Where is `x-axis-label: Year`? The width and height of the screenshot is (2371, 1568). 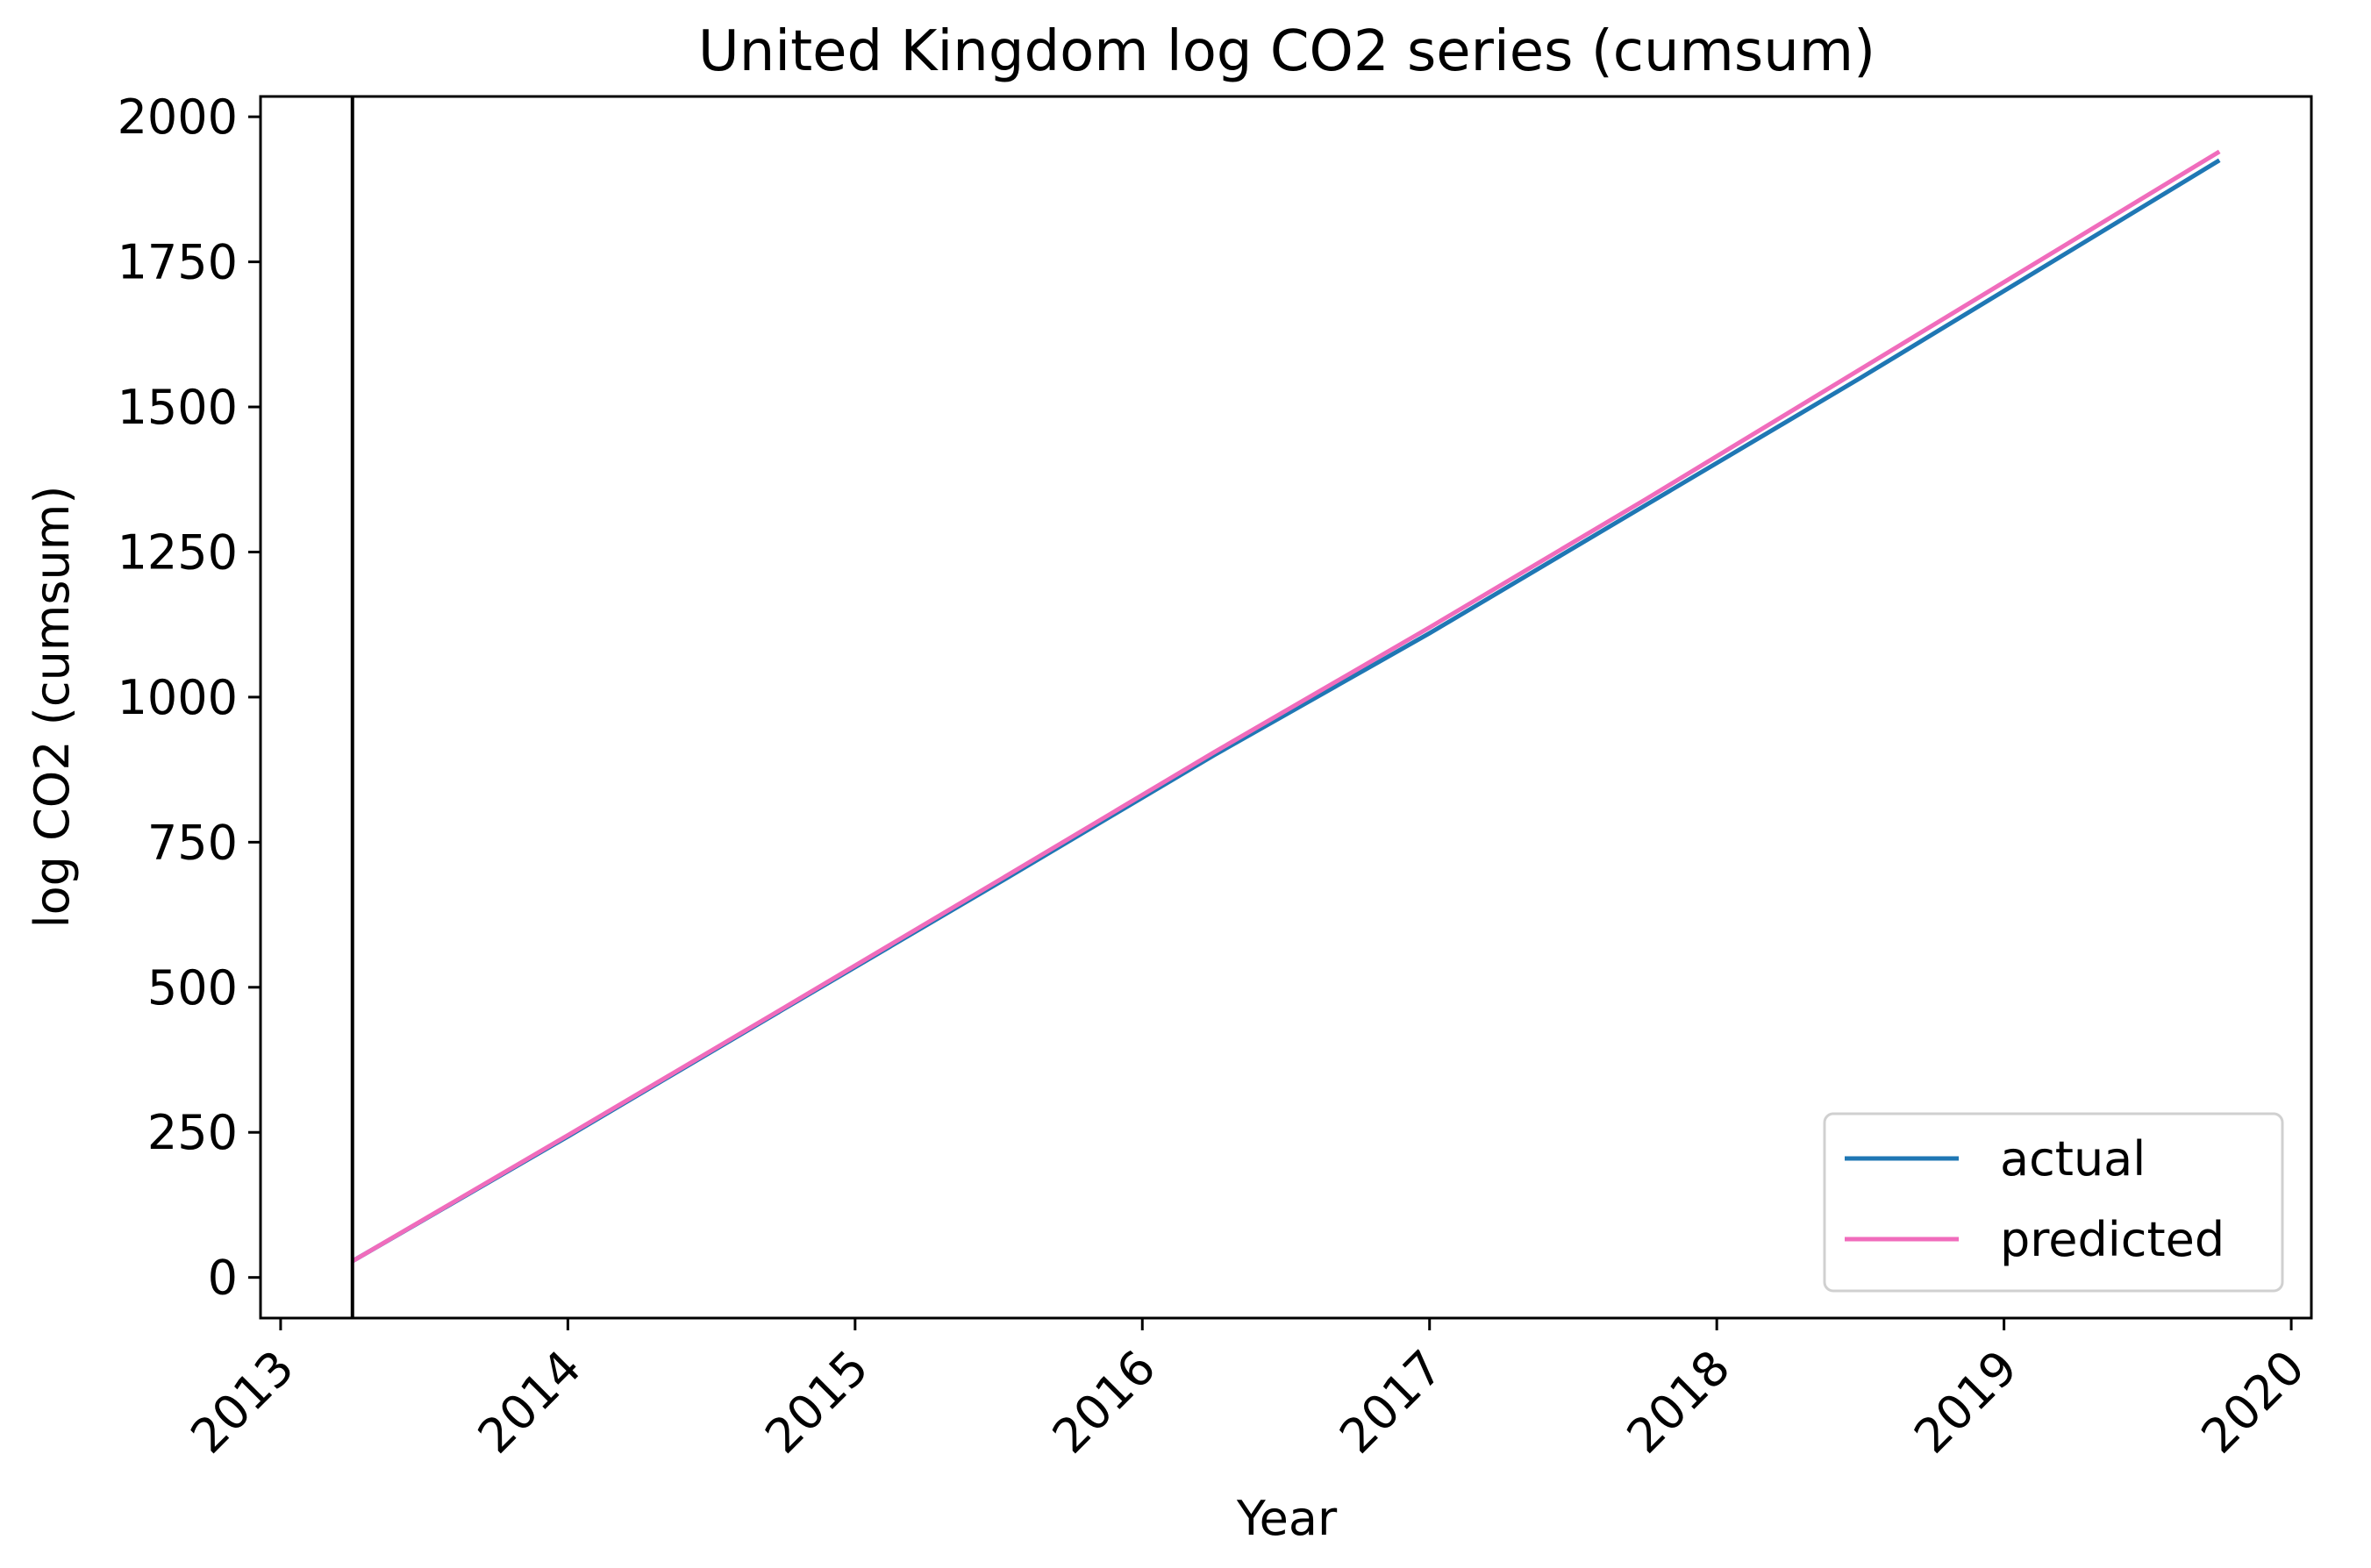 x-axis-label: Year is located at coordinates (1287, 1519).